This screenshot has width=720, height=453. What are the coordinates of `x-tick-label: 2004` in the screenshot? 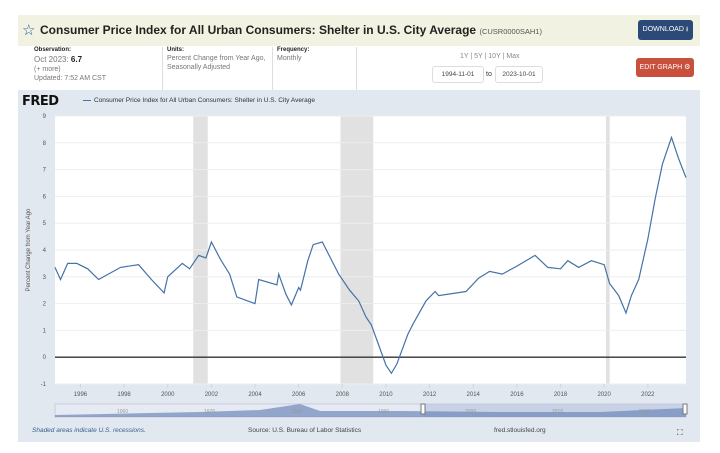 It's located at (255, 395).